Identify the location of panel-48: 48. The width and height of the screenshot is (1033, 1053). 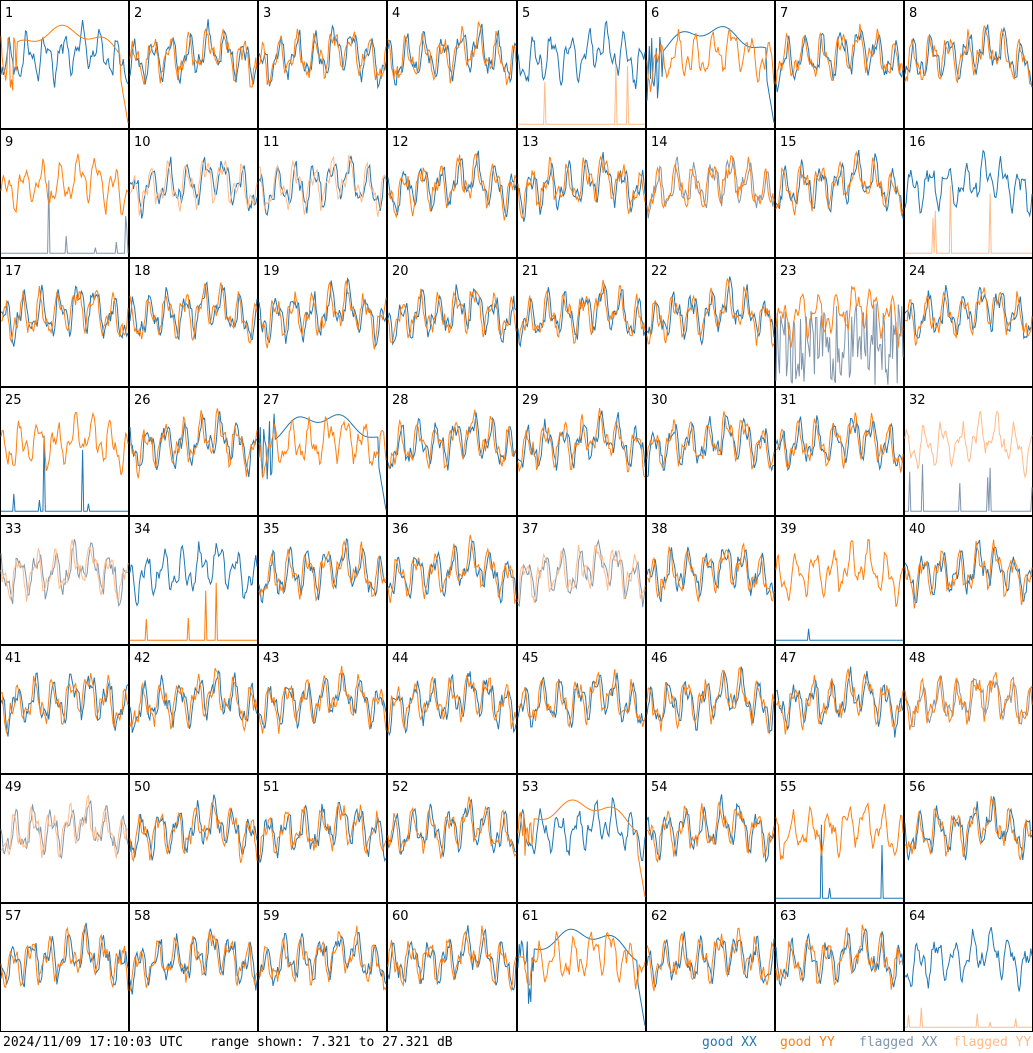
(968, 709).